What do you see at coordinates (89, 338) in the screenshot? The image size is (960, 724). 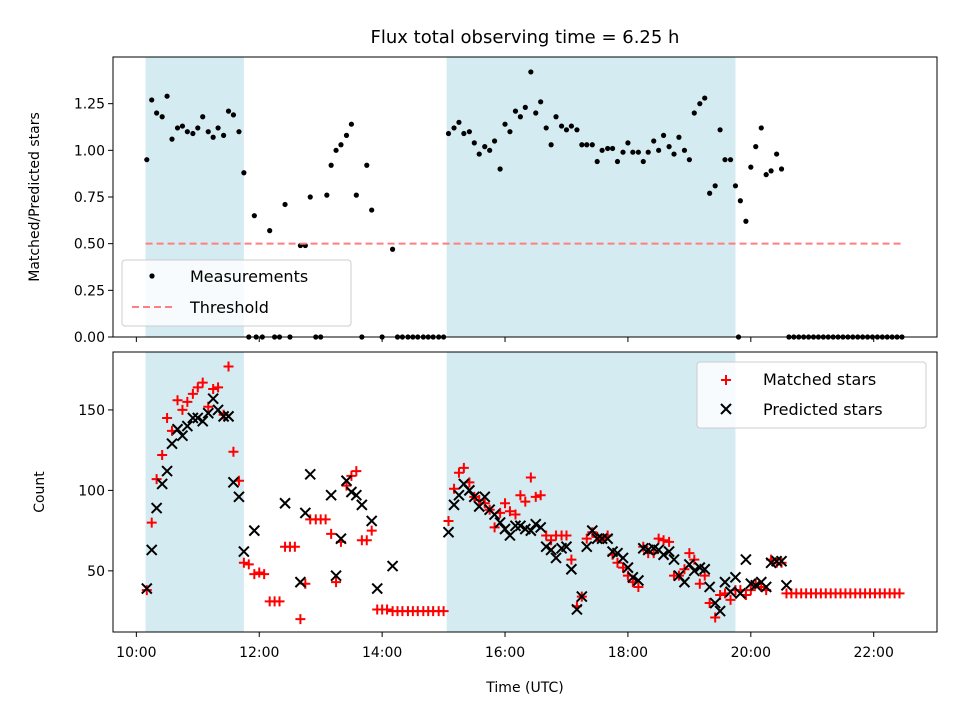 I see `y-tick-label: 0.00` at bounding box center [89, 338].